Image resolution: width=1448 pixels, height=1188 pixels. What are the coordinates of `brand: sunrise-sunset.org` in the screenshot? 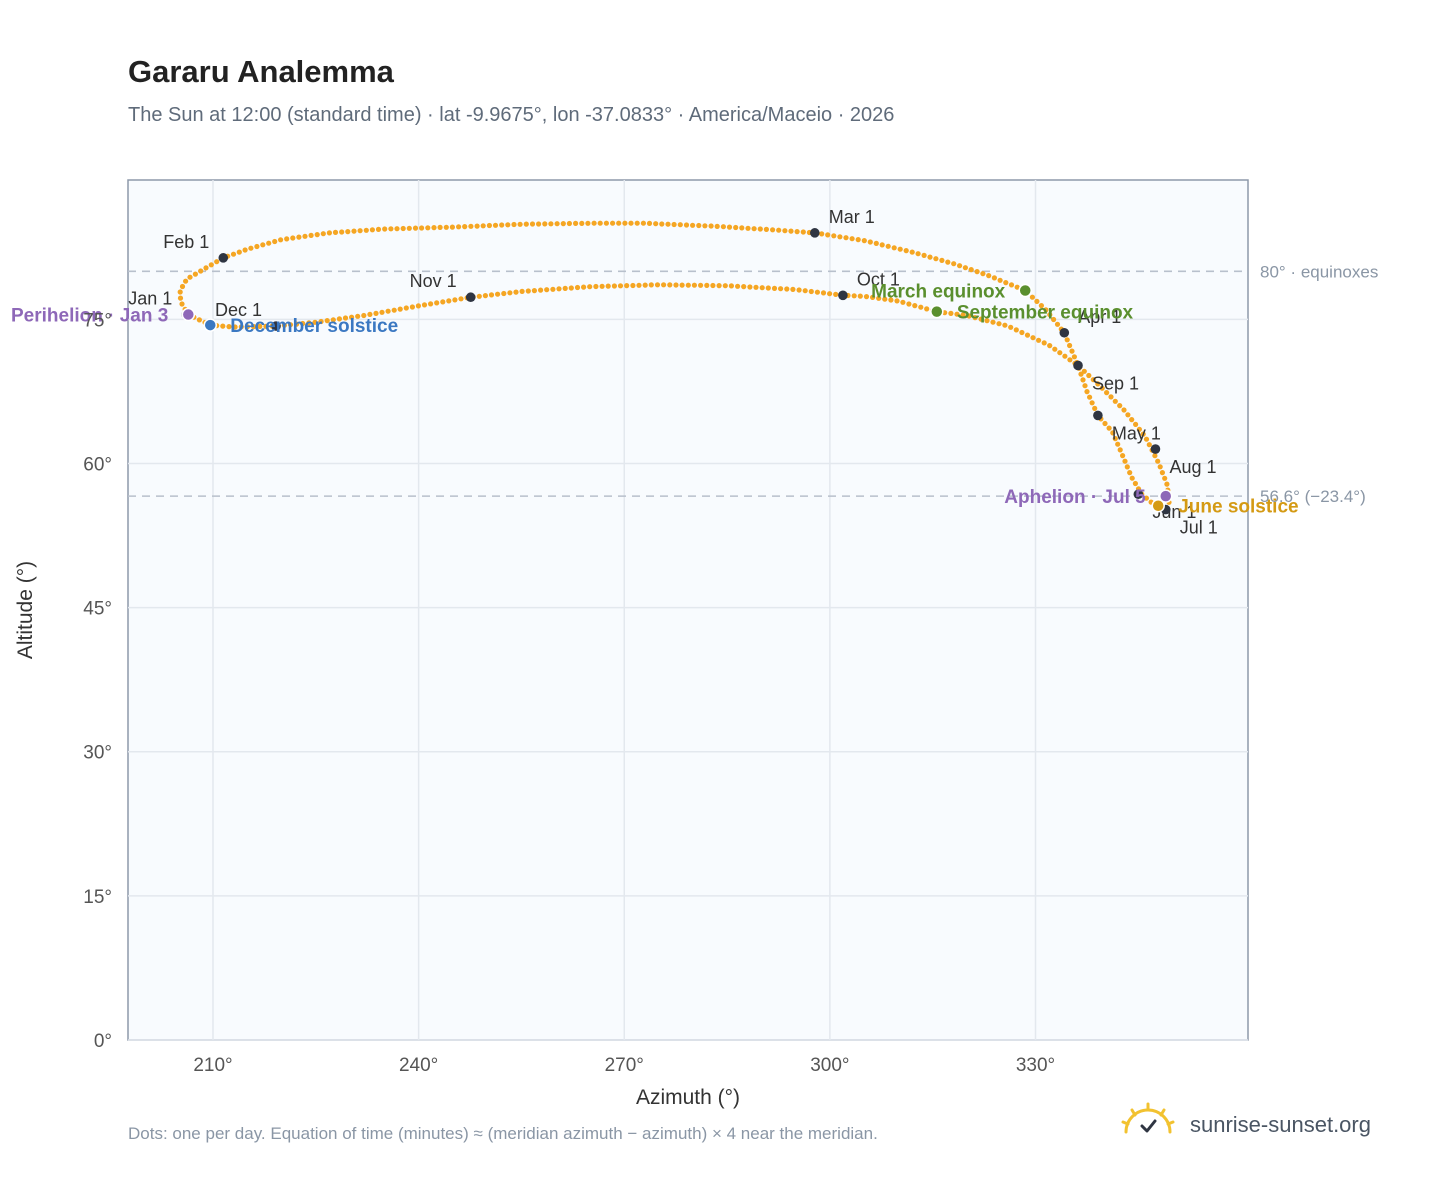 It's located at (1255, 1124).